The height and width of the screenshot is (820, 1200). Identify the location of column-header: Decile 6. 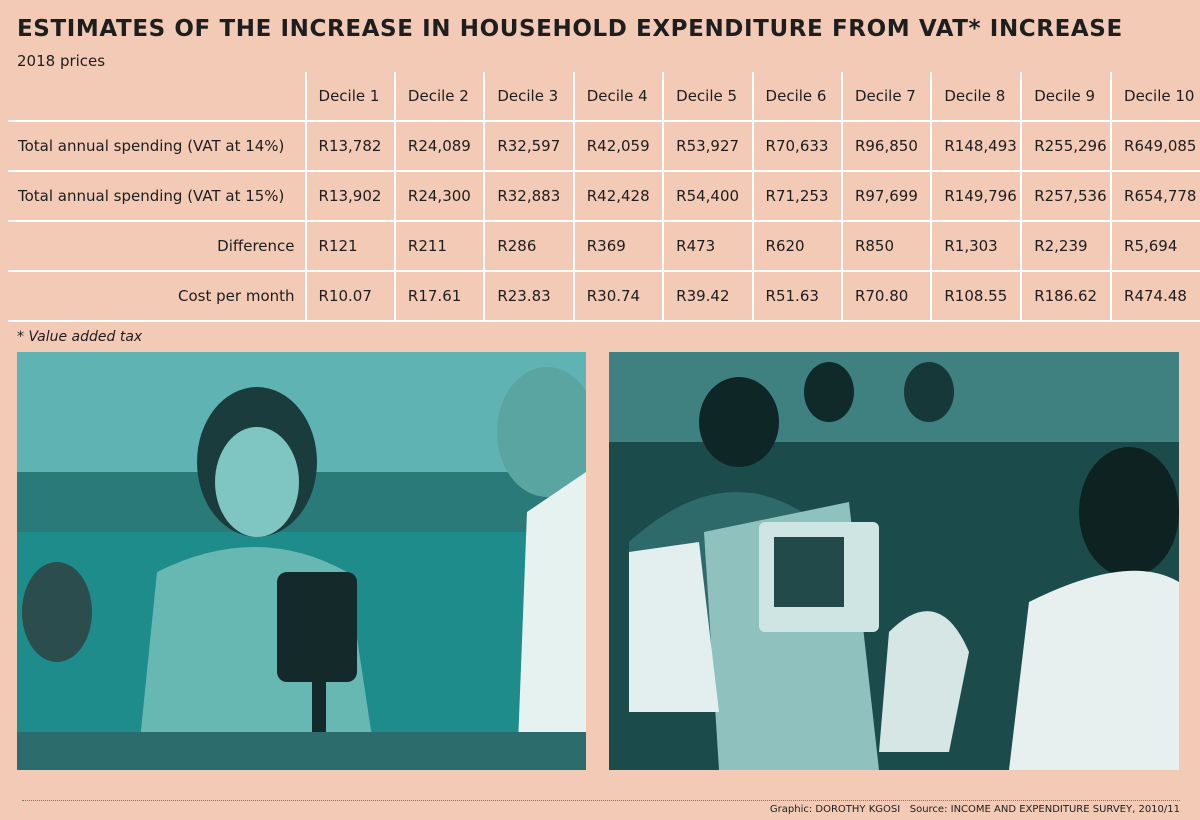
(797, 97).